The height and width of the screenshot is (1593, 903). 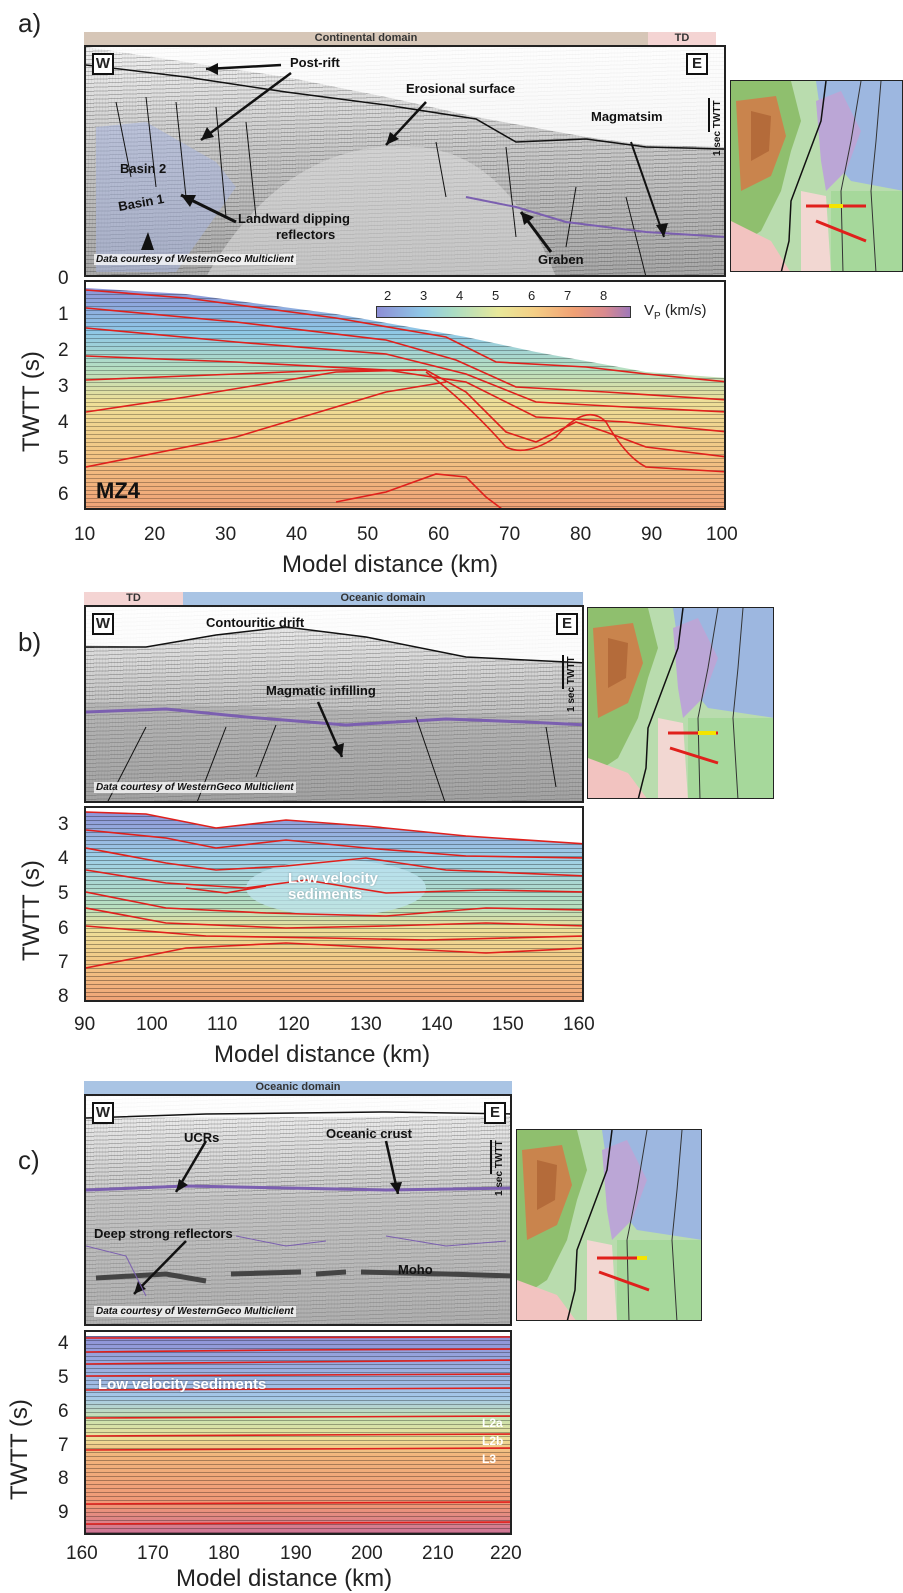 I want to click on colorbar-label-sub: P, so click(x=657, y=316).